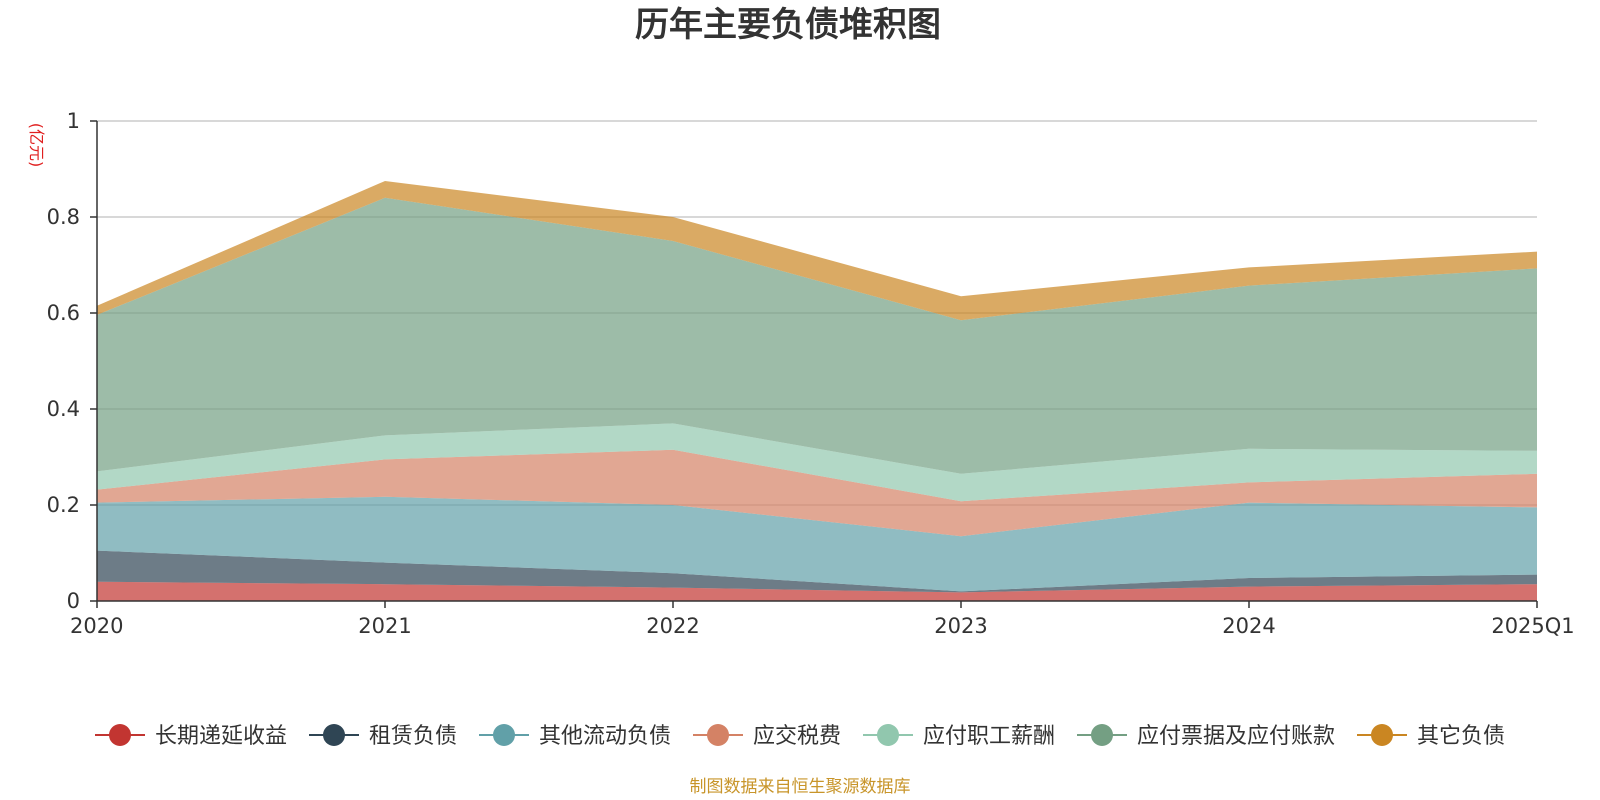 This screenshot has height=800, width=1600. I want to click on legend-item: 应付票据及应付账款, so click(1206, 736).